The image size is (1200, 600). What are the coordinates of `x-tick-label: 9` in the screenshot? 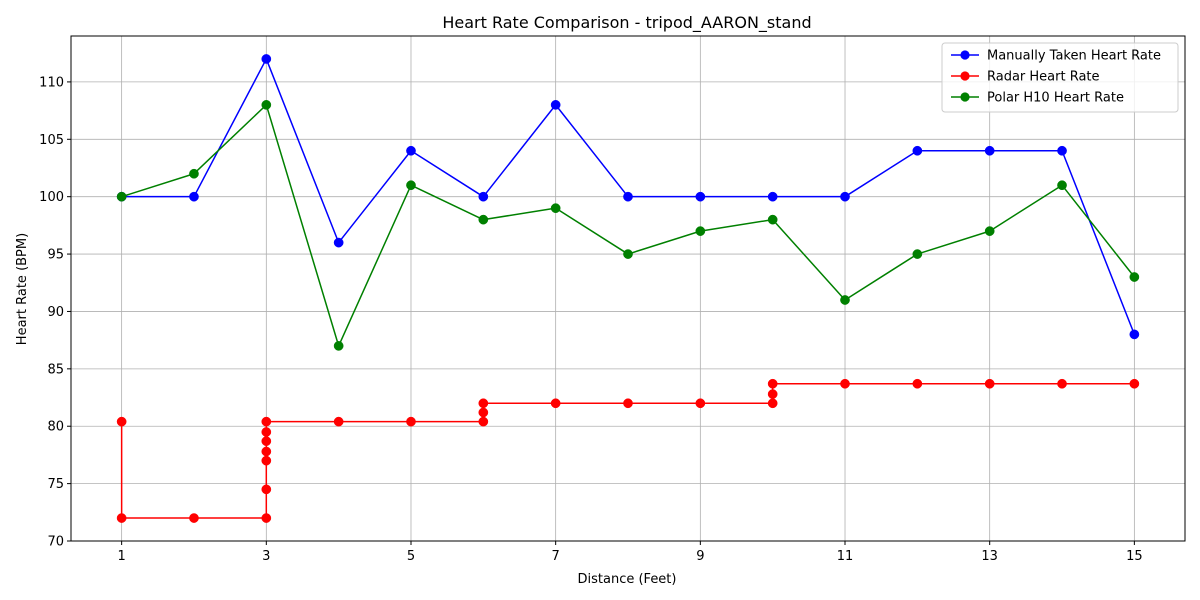 It's located at (700, 556).